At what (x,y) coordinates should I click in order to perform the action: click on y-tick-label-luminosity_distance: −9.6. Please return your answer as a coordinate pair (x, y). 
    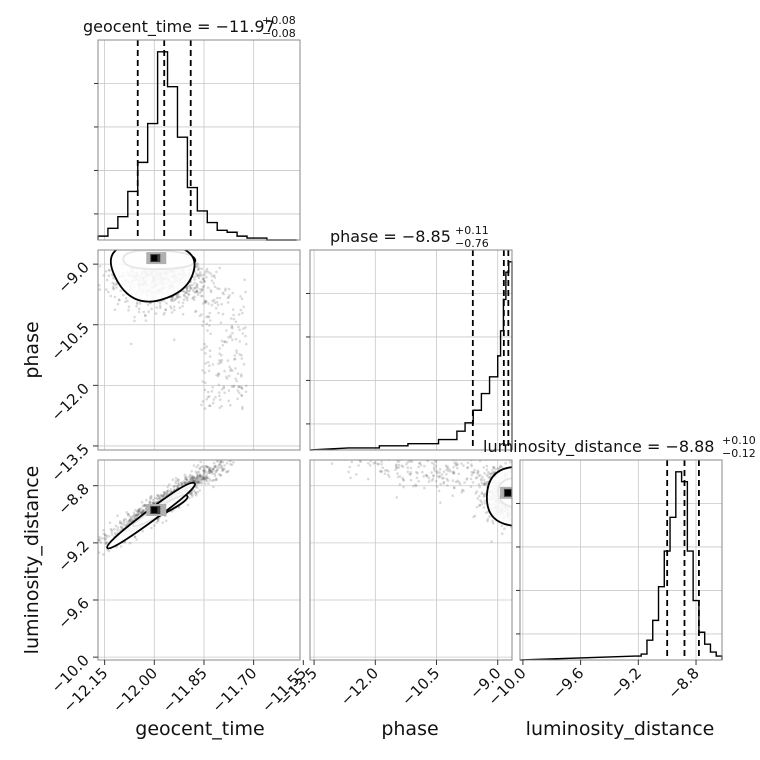
    Looking at the image, I should click on (73, 613).